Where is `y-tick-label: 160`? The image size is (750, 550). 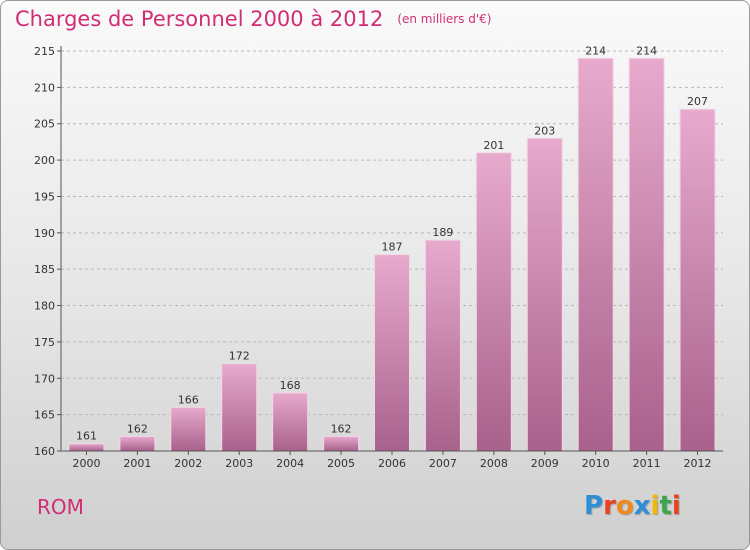 y-tick-label: 160 is located at coordinates (44, 451).